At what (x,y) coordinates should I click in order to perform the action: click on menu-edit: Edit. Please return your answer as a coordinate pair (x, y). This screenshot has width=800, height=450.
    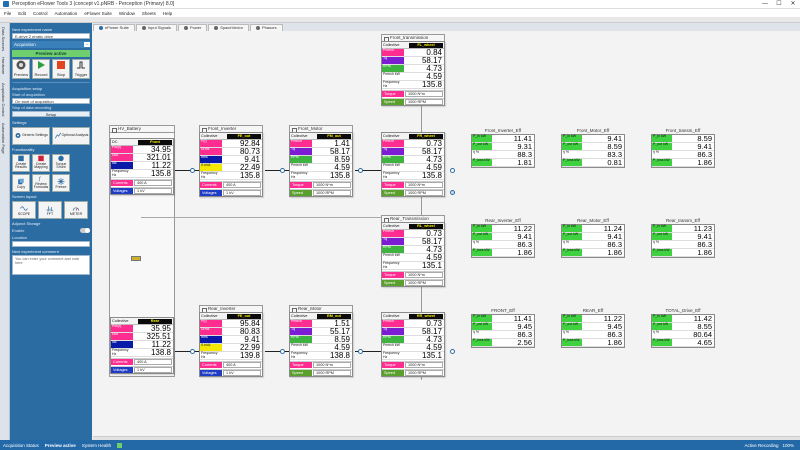
    Looking at the image, I should click on (22, 13).